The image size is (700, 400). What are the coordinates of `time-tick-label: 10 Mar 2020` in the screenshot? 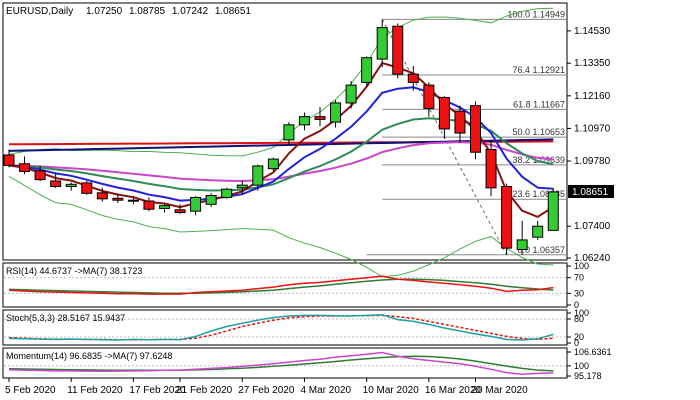 It's located at (391, 390).